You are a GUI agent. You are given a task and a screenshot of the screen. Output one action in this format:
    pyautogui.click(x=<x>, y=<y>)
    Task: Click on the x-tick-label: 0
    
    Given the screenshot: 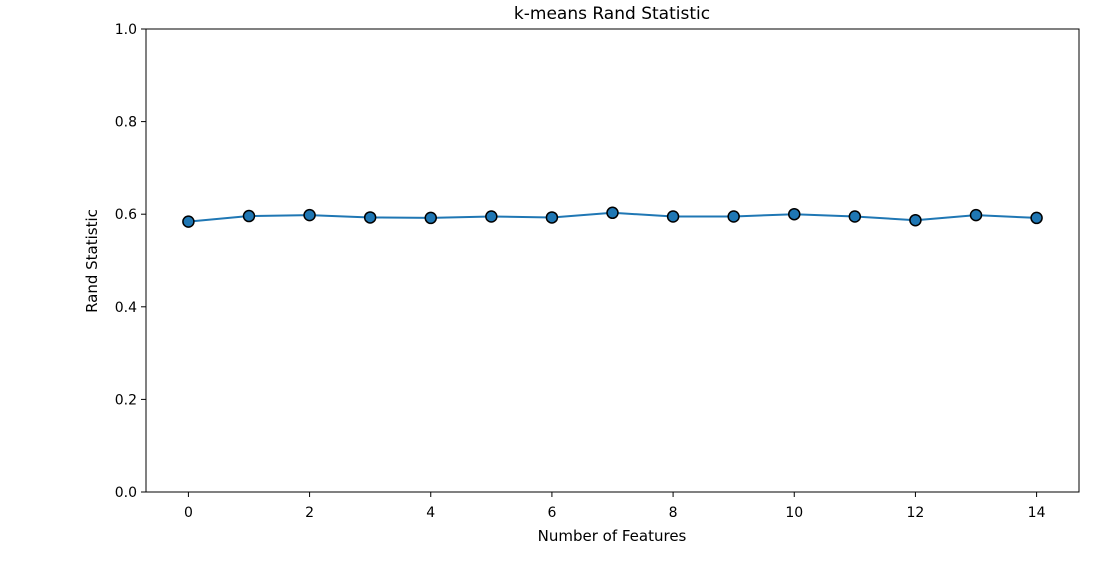 What is the action you would take?
    pyautogui.click(x=188, y=513)
    